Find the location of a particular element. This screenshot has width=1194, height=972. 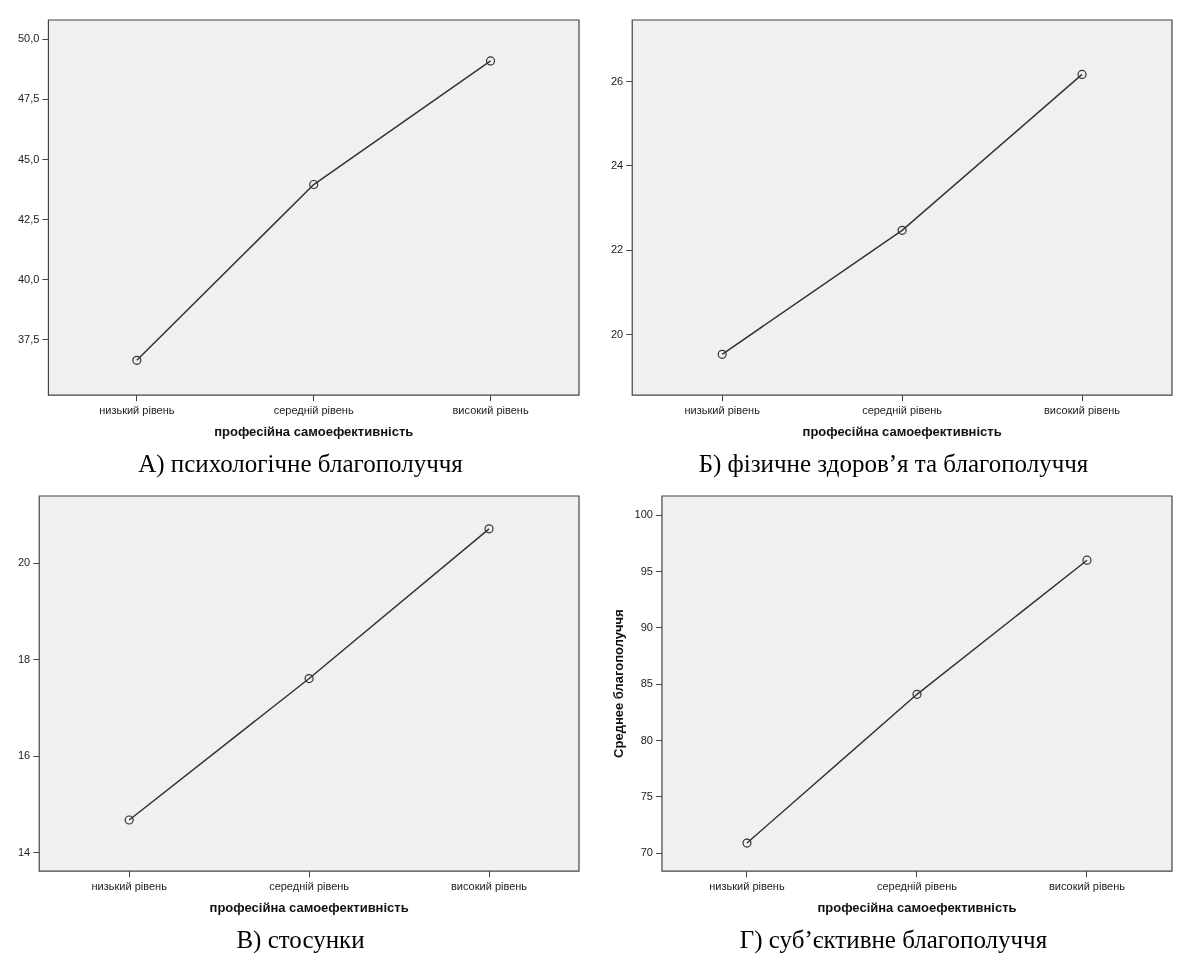

y-tick-label: 95 is located at coordinates (646, 570).